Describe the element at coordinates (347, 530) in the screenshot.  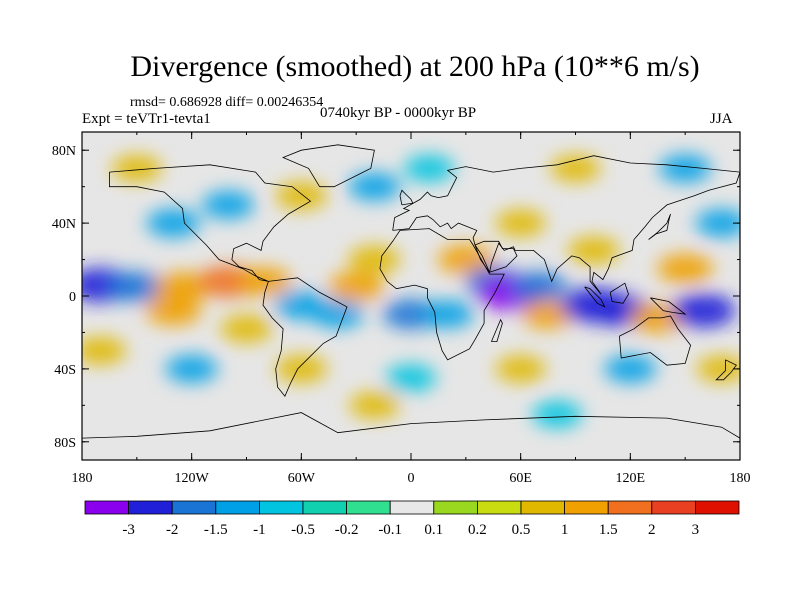
I see `colorbar-label: -0.2` at that location.